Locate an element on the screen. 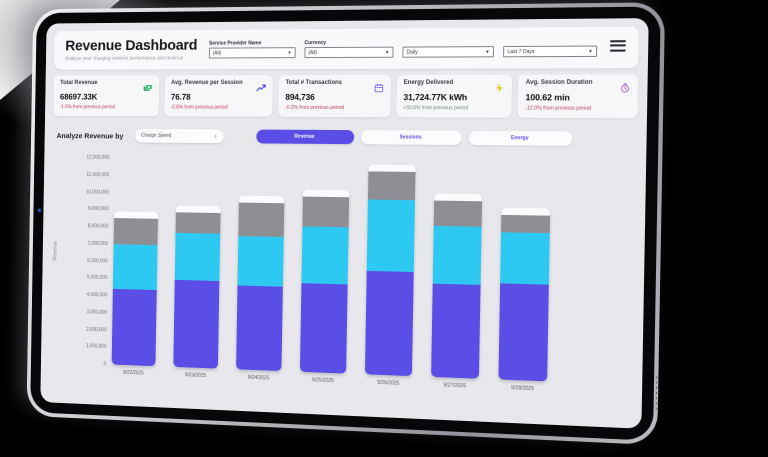  kpi-value: 31,724.77K kWh is located at coordinates (435, 97).